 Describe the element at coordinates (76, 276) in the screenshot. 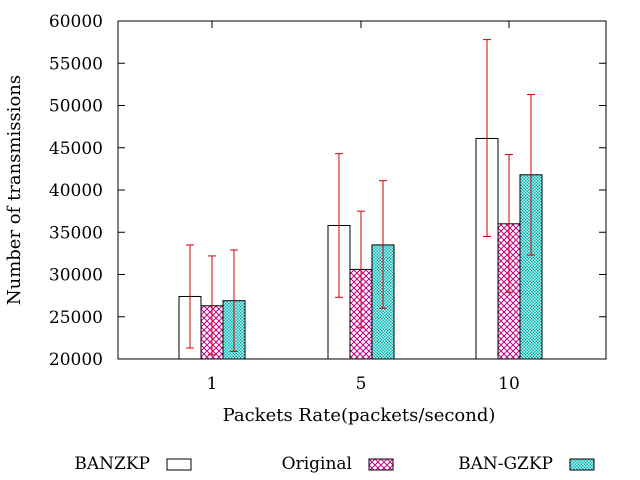

I see `y-tick-label: 30000` at that location.